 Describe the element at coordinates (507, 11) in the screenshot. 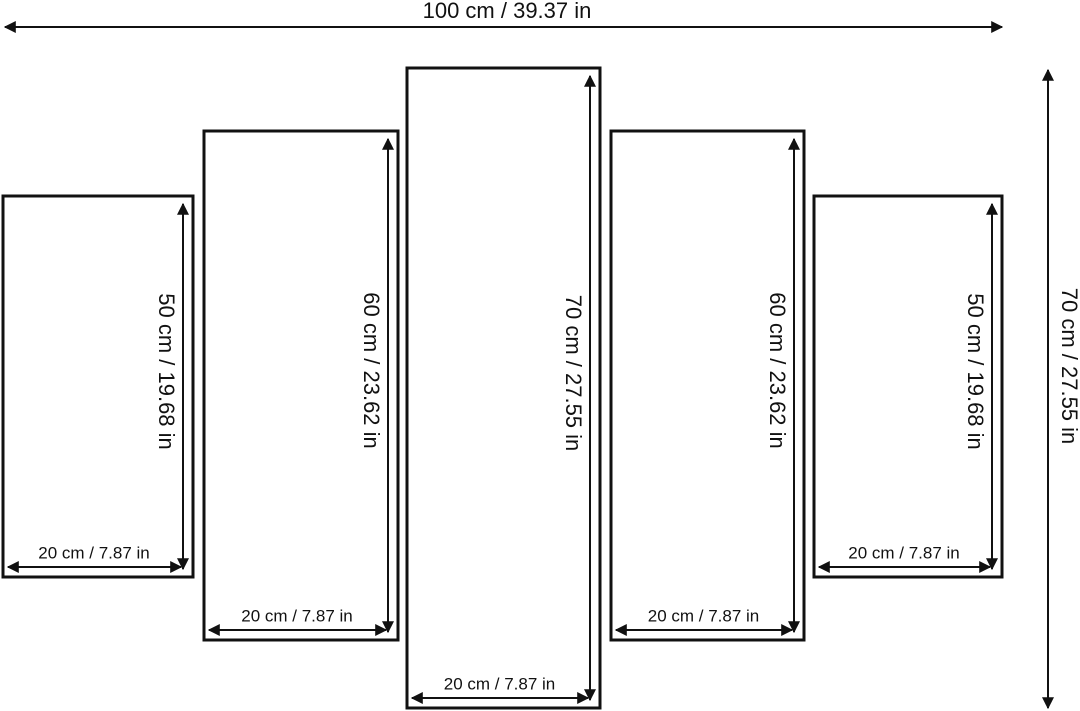

I see `total-width-label: 100 cm / 39.37 in` at that location.